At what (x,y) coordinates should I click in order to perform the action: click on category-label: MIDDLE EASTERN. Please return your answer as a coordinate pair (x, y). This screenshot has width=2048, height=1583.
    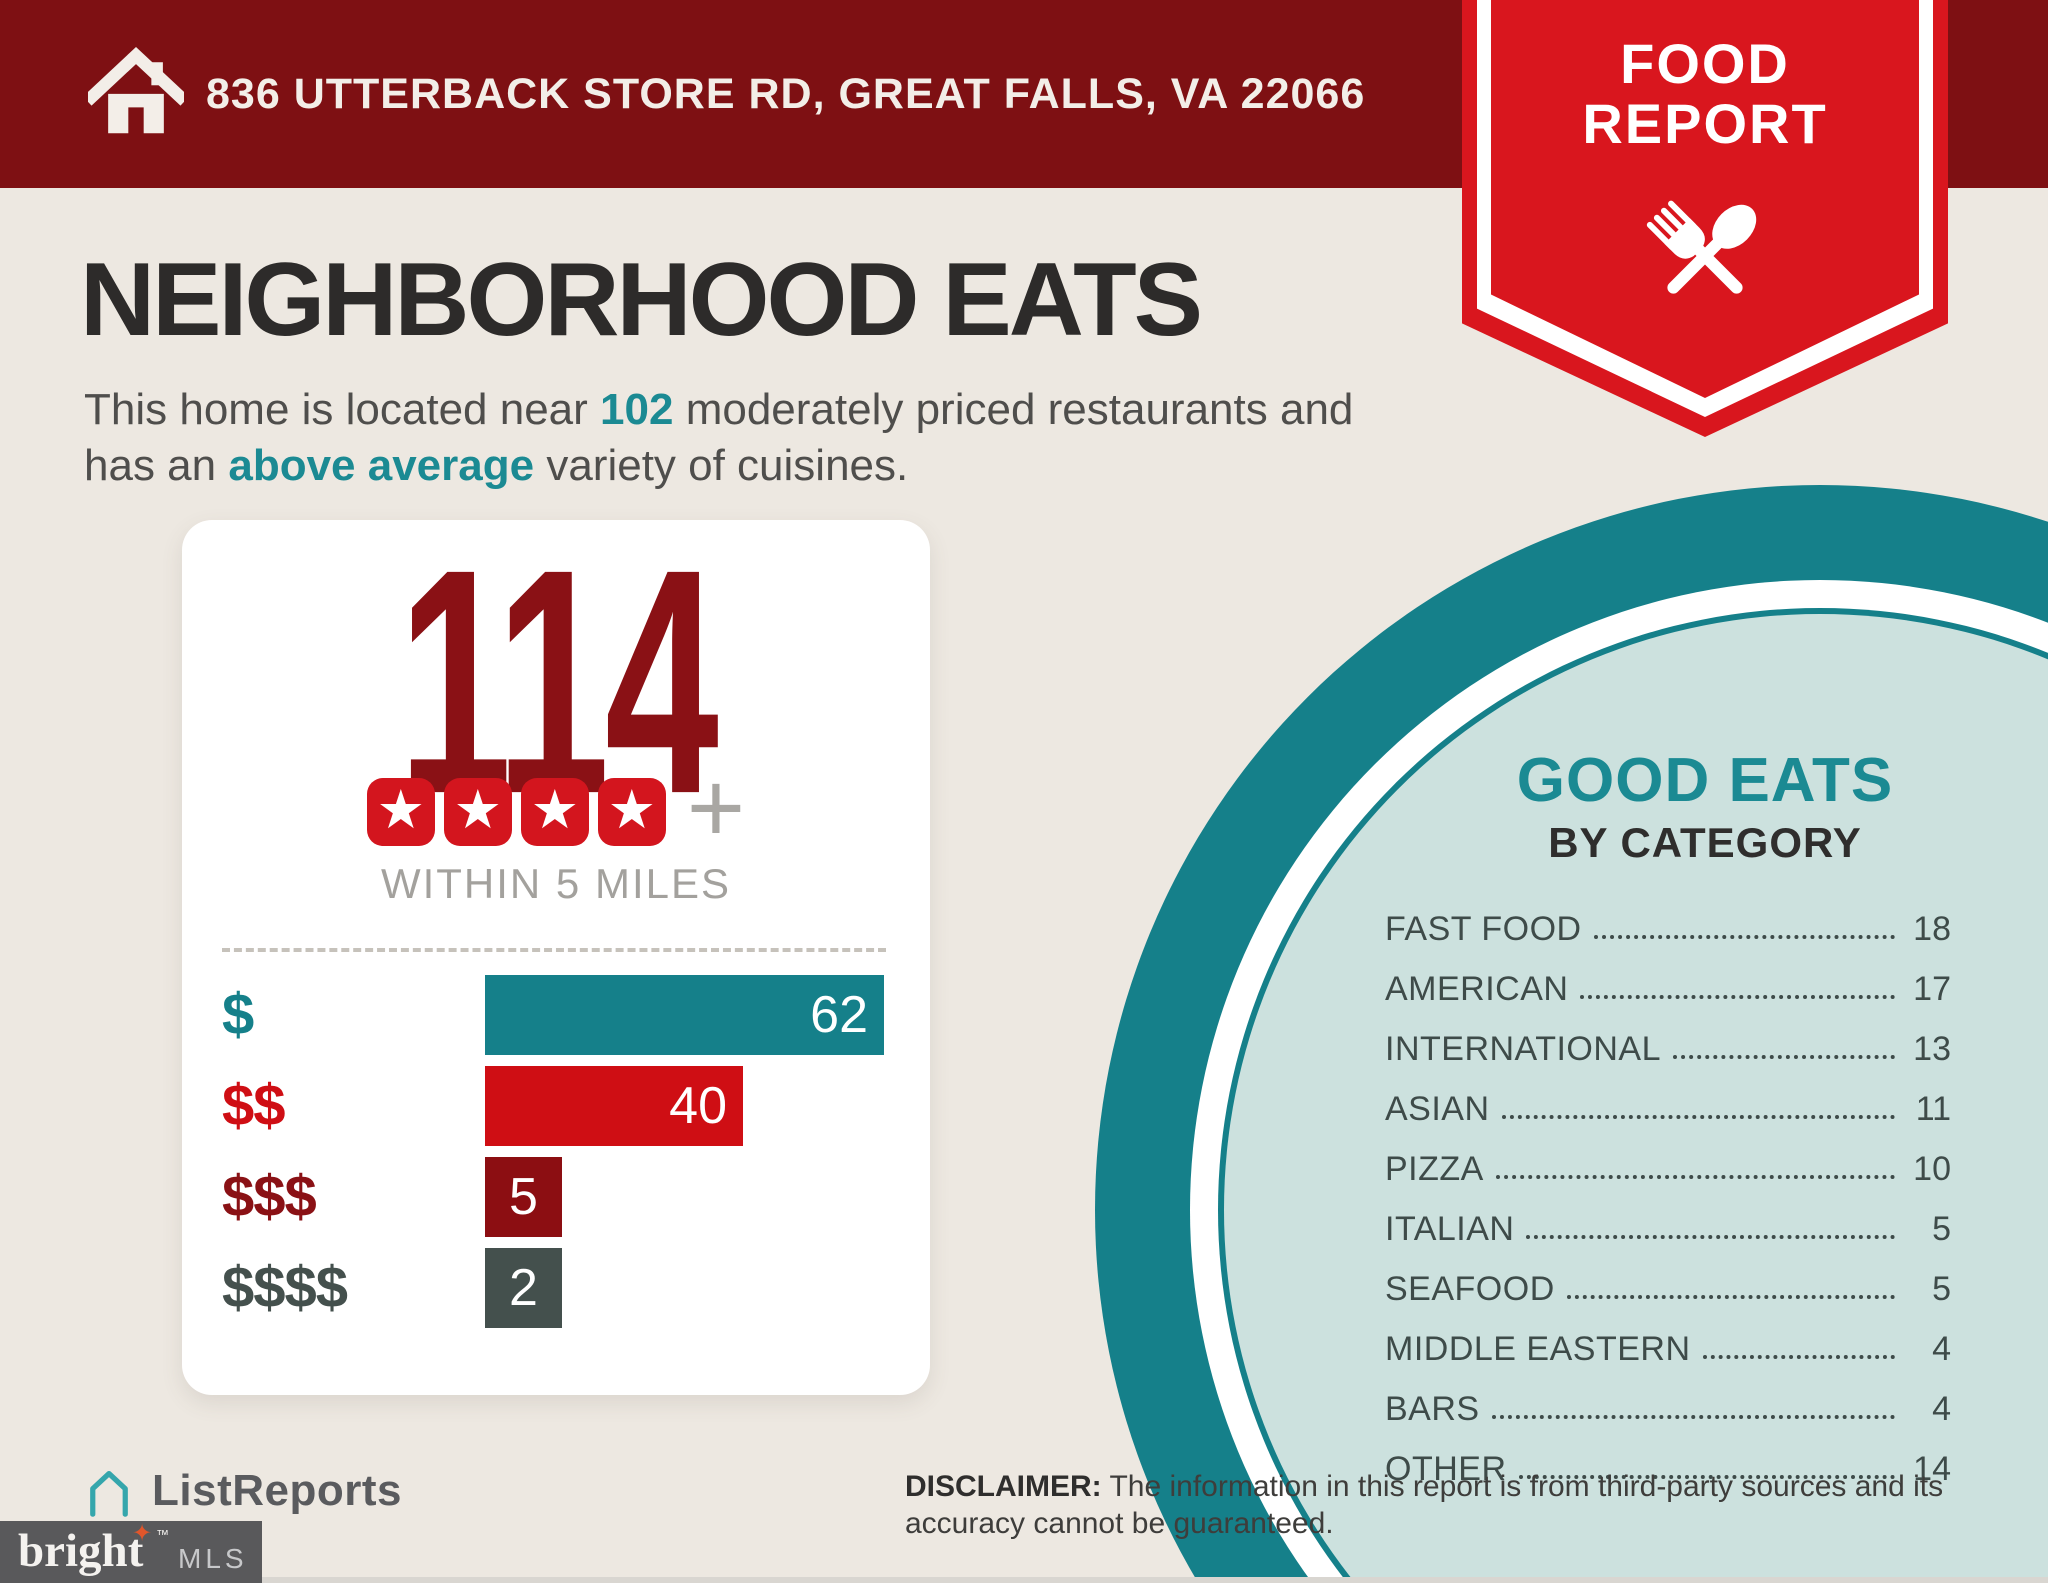
    Looking at the image, I should click on (1538, 1348).